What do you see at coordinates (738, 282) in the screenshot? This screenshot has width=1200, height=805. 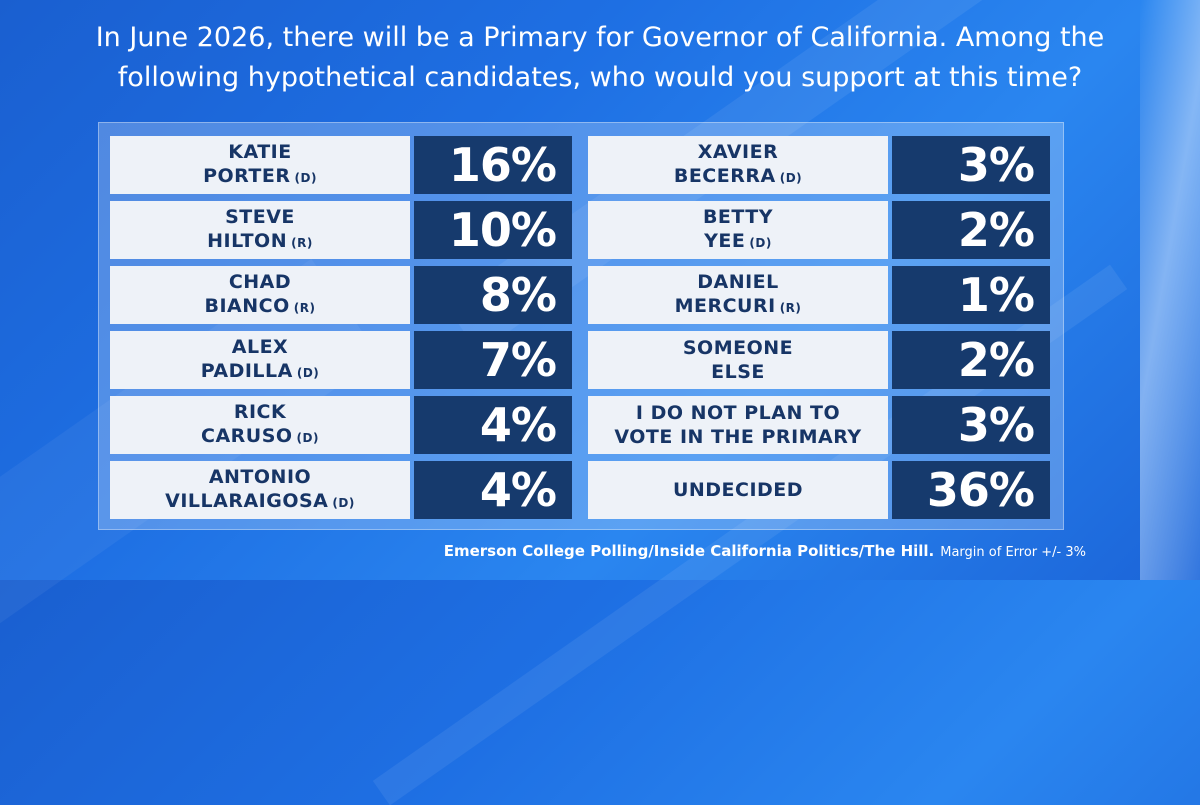 I see `candidate-name-line-1: DANIEL` at bounding box center [738, 282].